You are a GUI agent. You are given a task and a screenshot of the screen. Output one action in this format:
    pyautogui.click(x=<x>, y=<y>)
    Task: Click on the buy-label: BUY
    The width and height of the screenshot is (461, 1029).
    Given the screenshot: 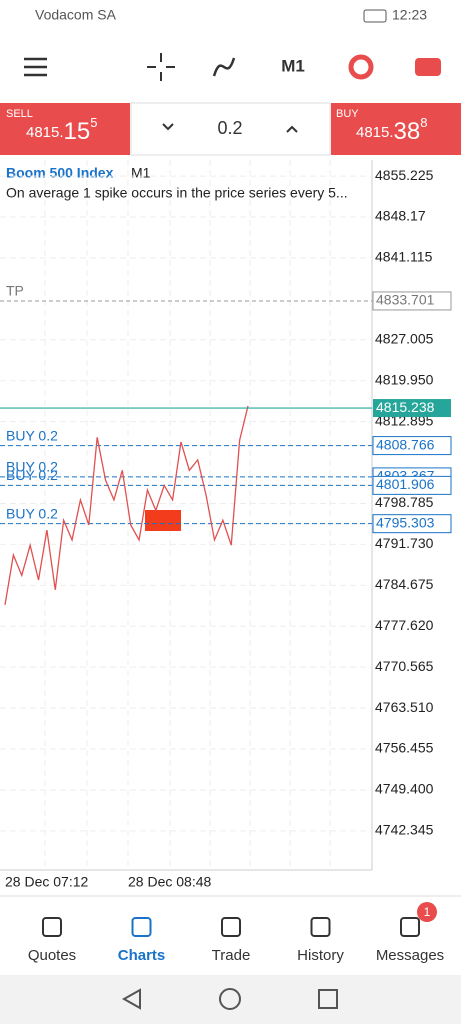 What is the action you would take?
    pyautogui.click(x=347, y=114)
    